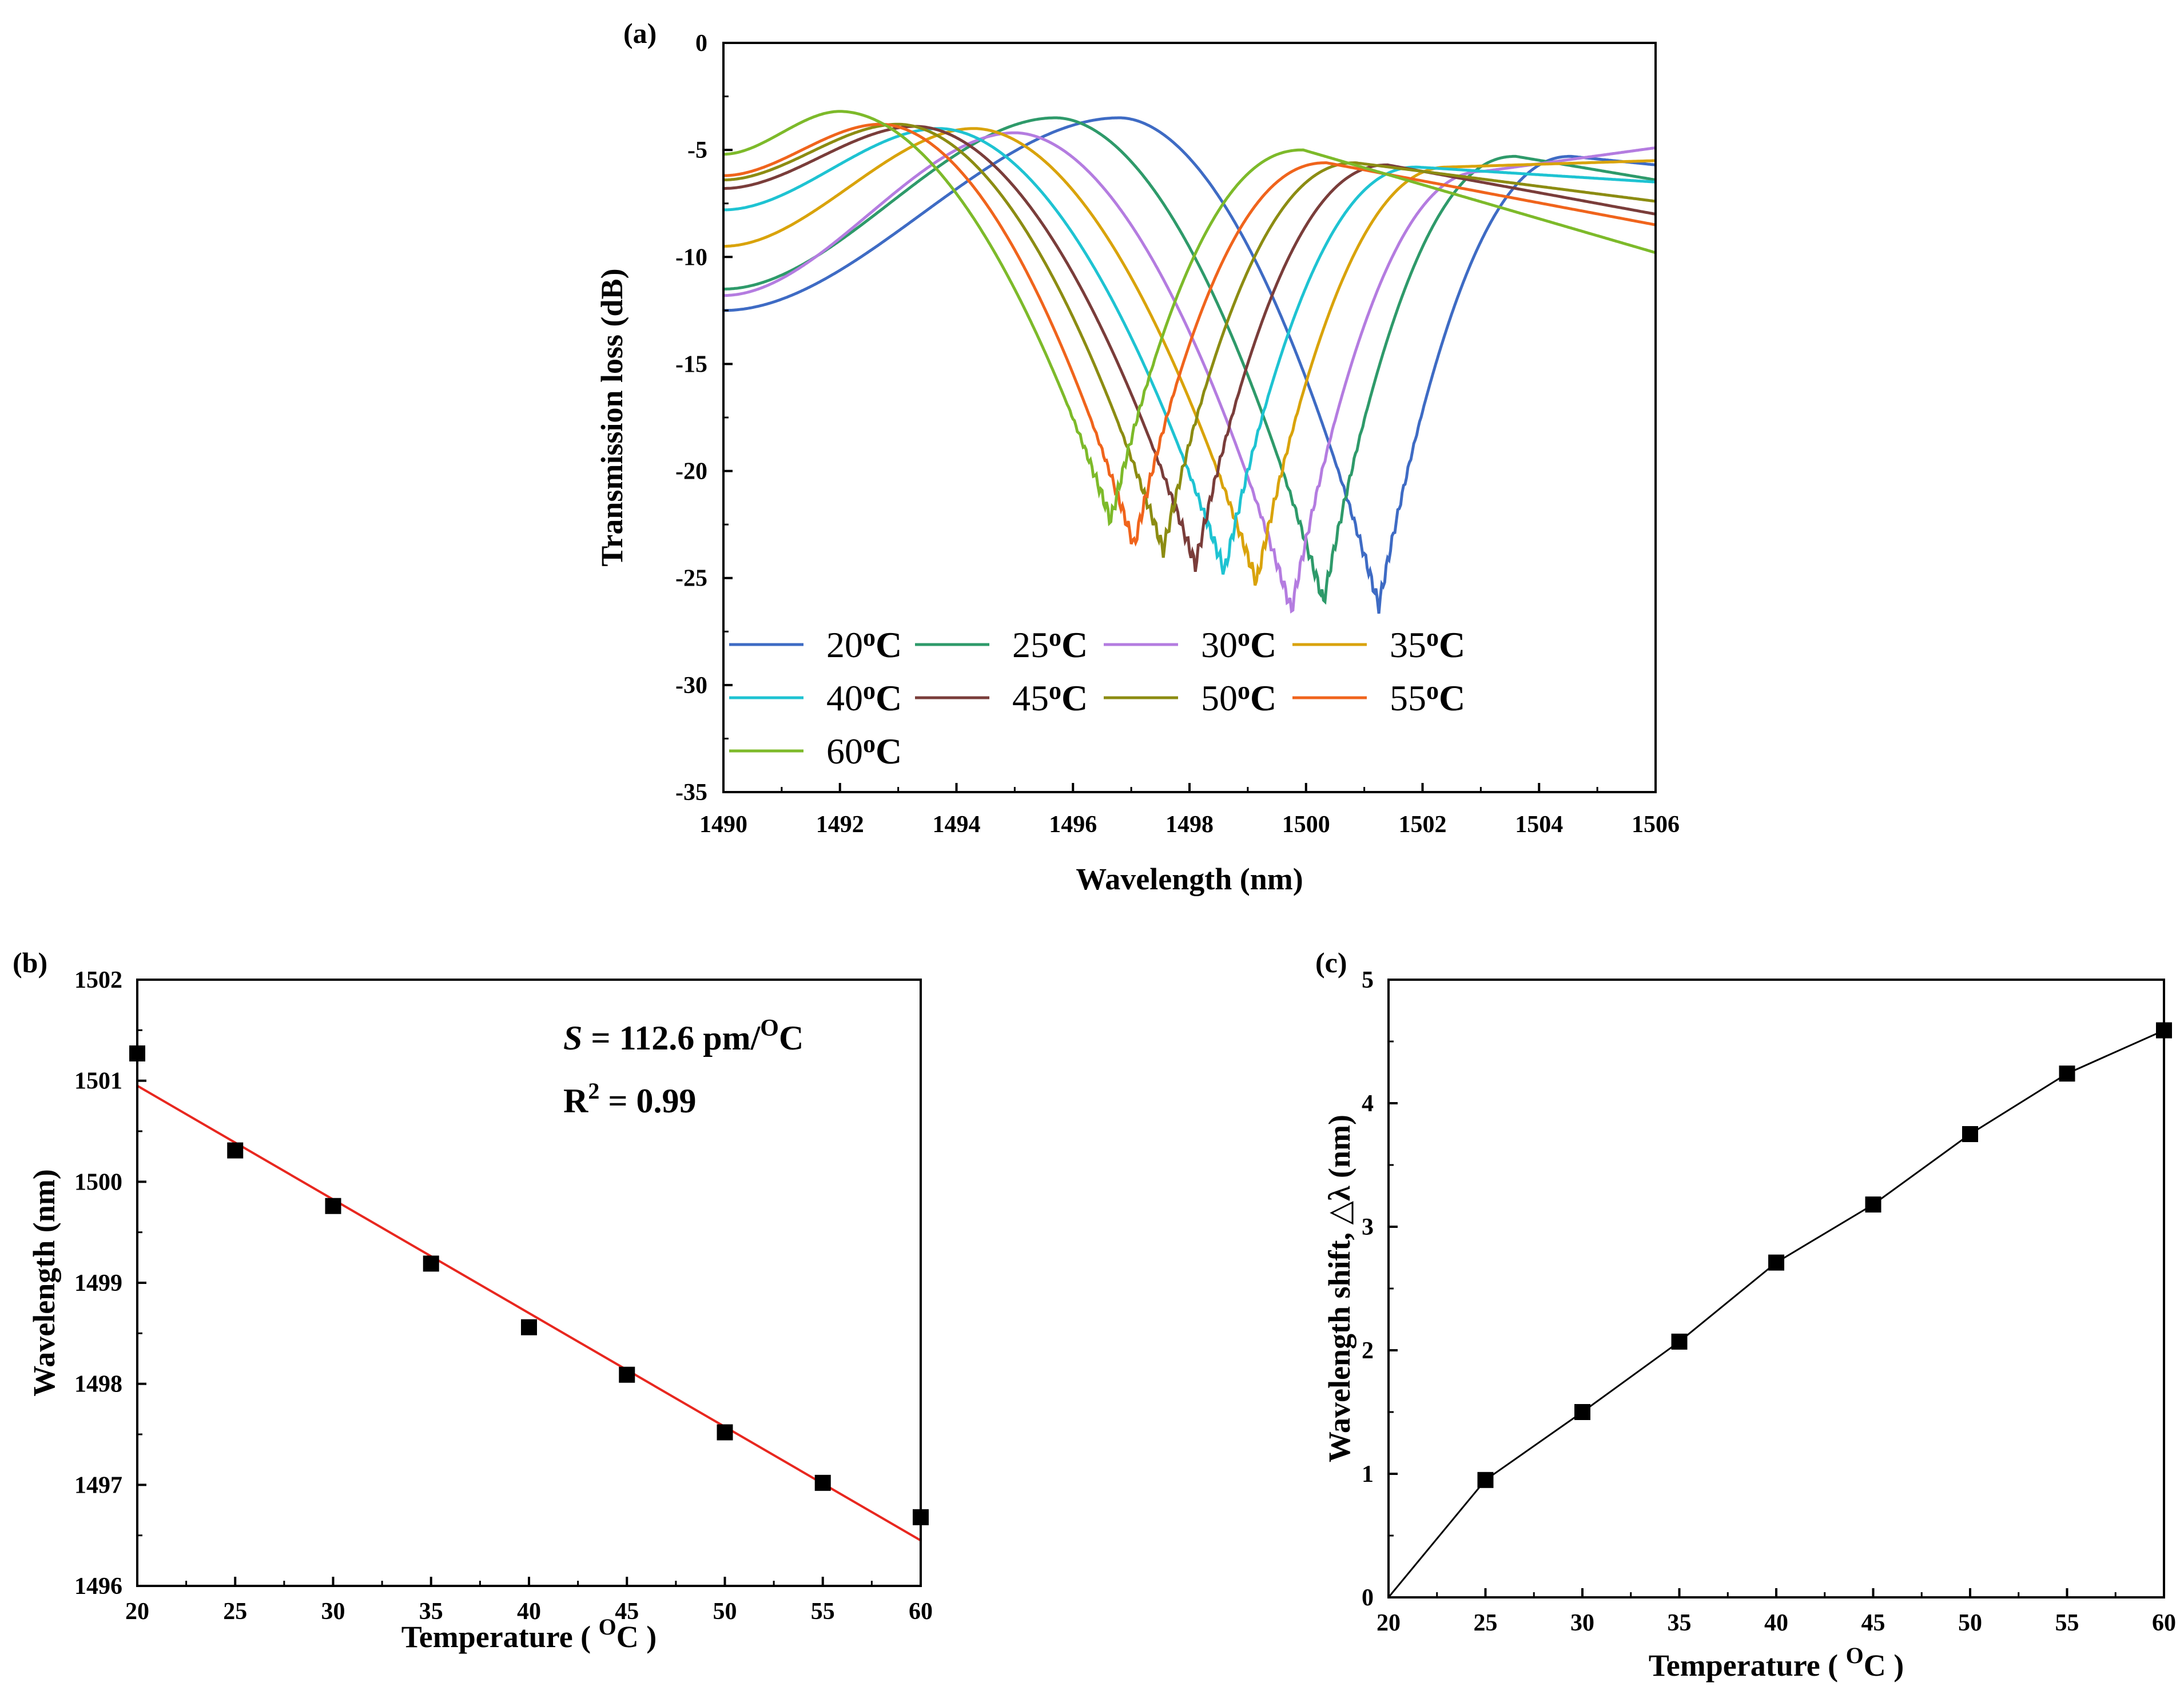  I want to click on fit-line, so click(529, 1313).